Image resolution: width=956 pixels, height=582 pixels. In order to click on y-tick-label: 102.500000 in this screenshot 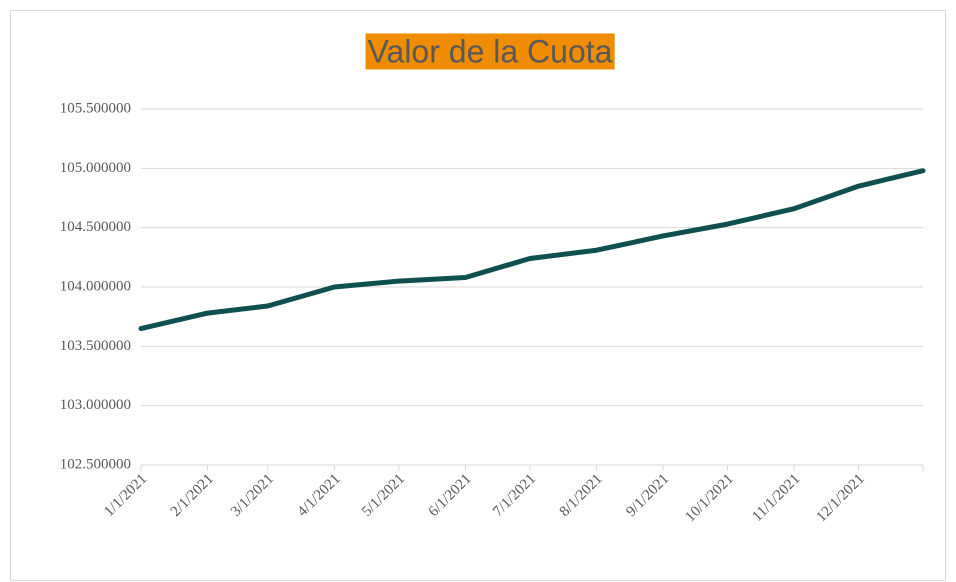, I will do `click(95, 464)`.